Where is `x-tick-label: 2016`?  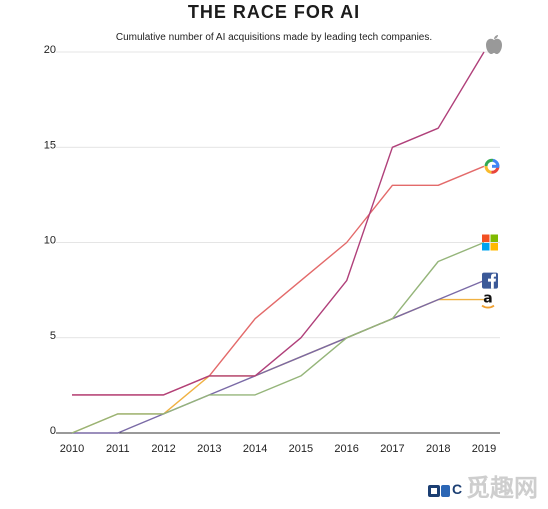
x-tick-label: 2016 is located at coordinates (346, 449).